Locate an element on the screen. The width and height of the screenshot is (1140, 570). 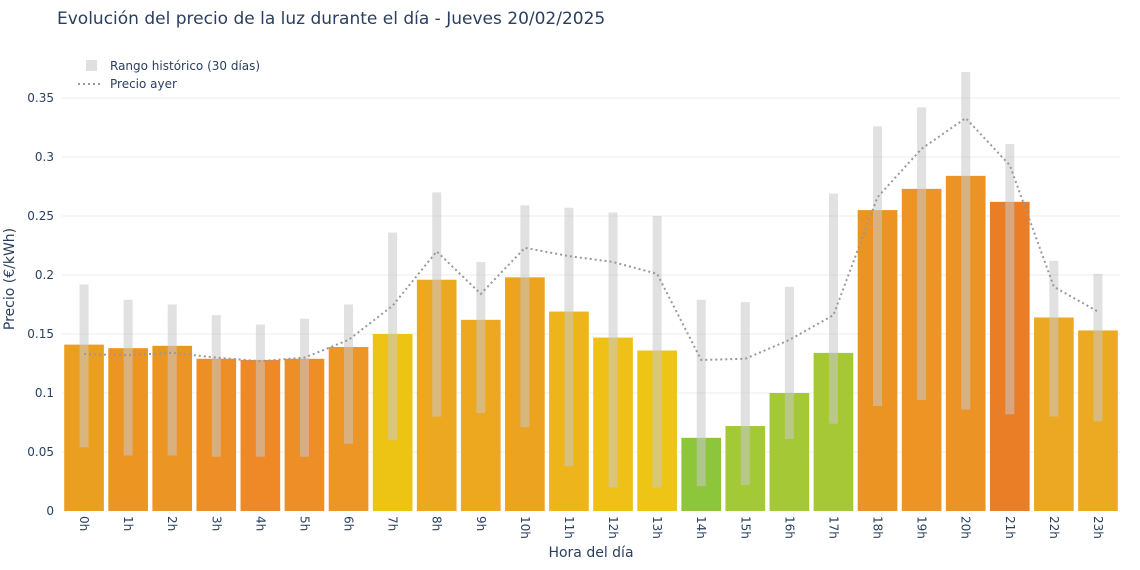
x-tick-label: 11h is located at coordinates (569, 527).